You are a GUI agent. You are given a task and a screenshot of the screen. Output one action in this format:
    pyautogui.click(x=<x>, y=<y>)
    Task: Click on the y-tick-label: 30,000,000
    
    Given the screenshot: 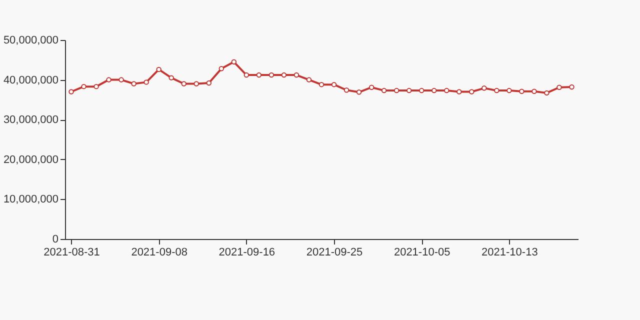 What is the action you would take?
    pyautogui.click(x=30, y=120)
    